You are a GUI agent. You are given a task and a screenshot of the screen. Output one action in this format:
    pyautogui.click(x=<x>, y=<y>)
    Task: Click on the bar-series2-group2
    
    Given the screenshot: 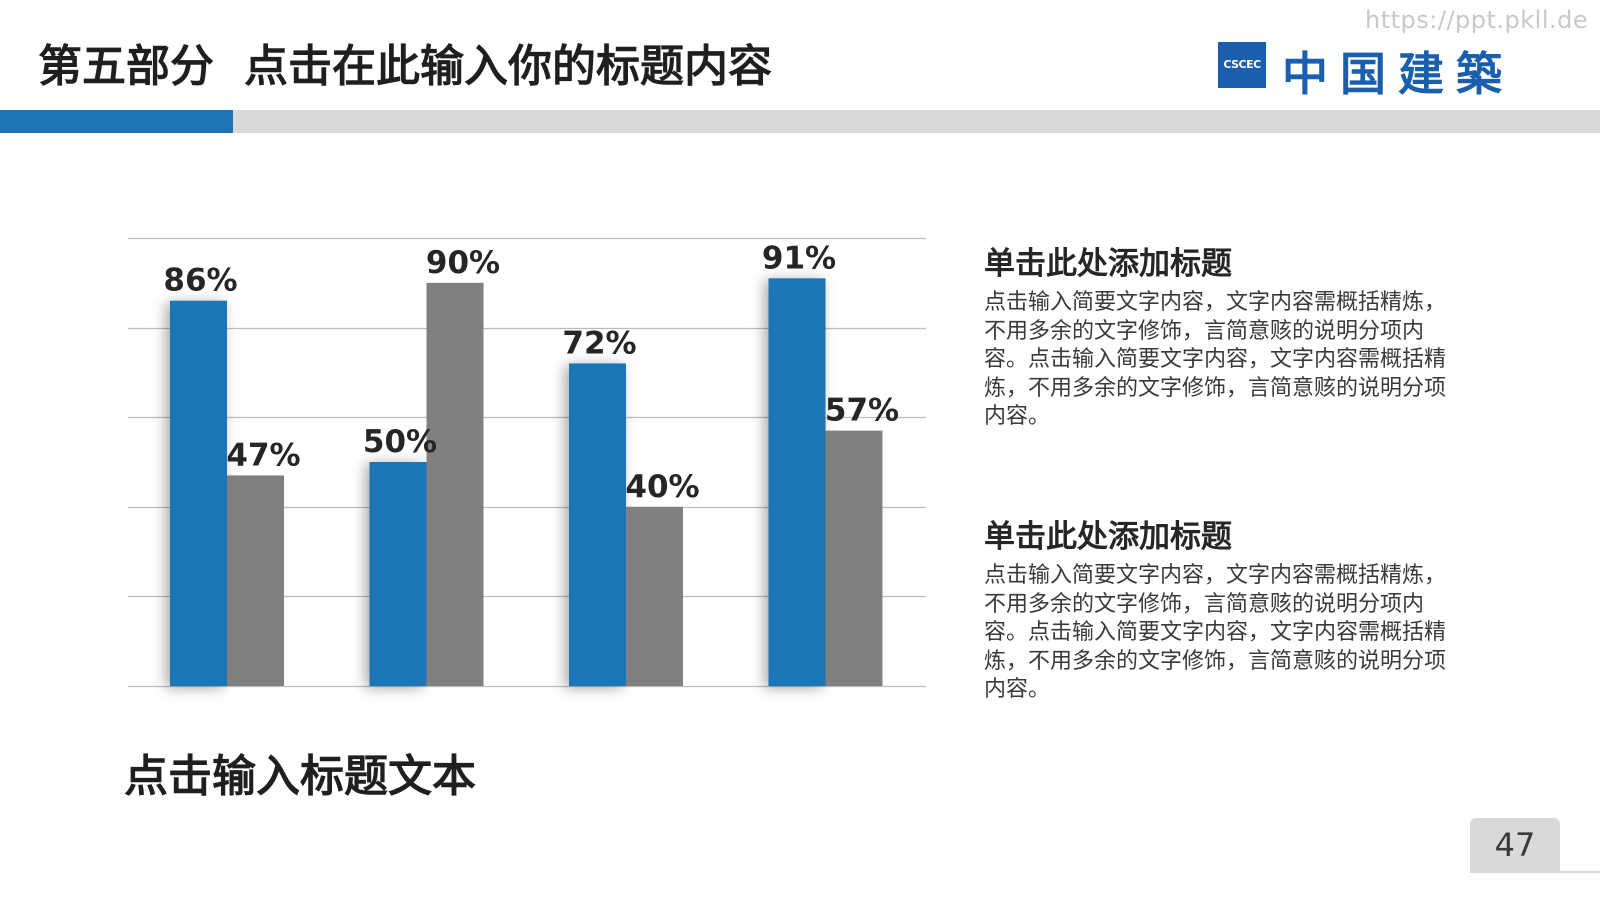 What is the action you would take?
    pyautogui.click(x=455, y=484)
    